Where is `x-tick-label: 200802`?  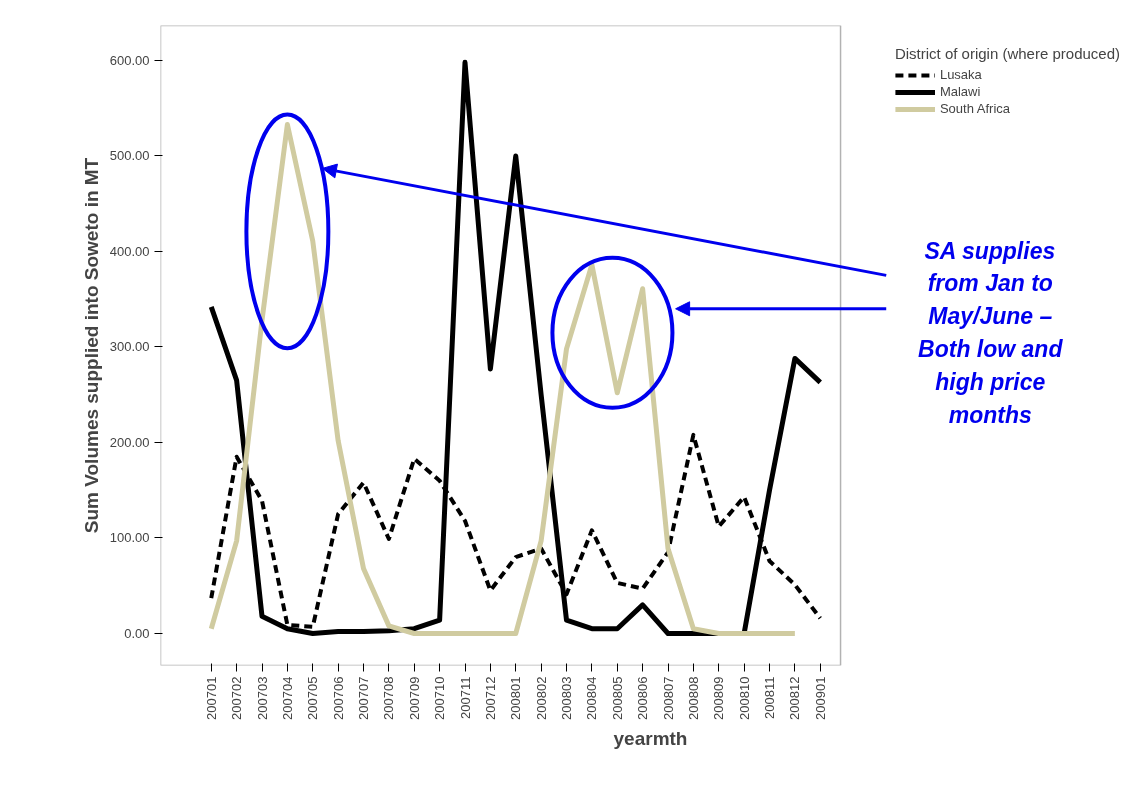
x-tick-label: 200802 is located at coordinates (541, 698).